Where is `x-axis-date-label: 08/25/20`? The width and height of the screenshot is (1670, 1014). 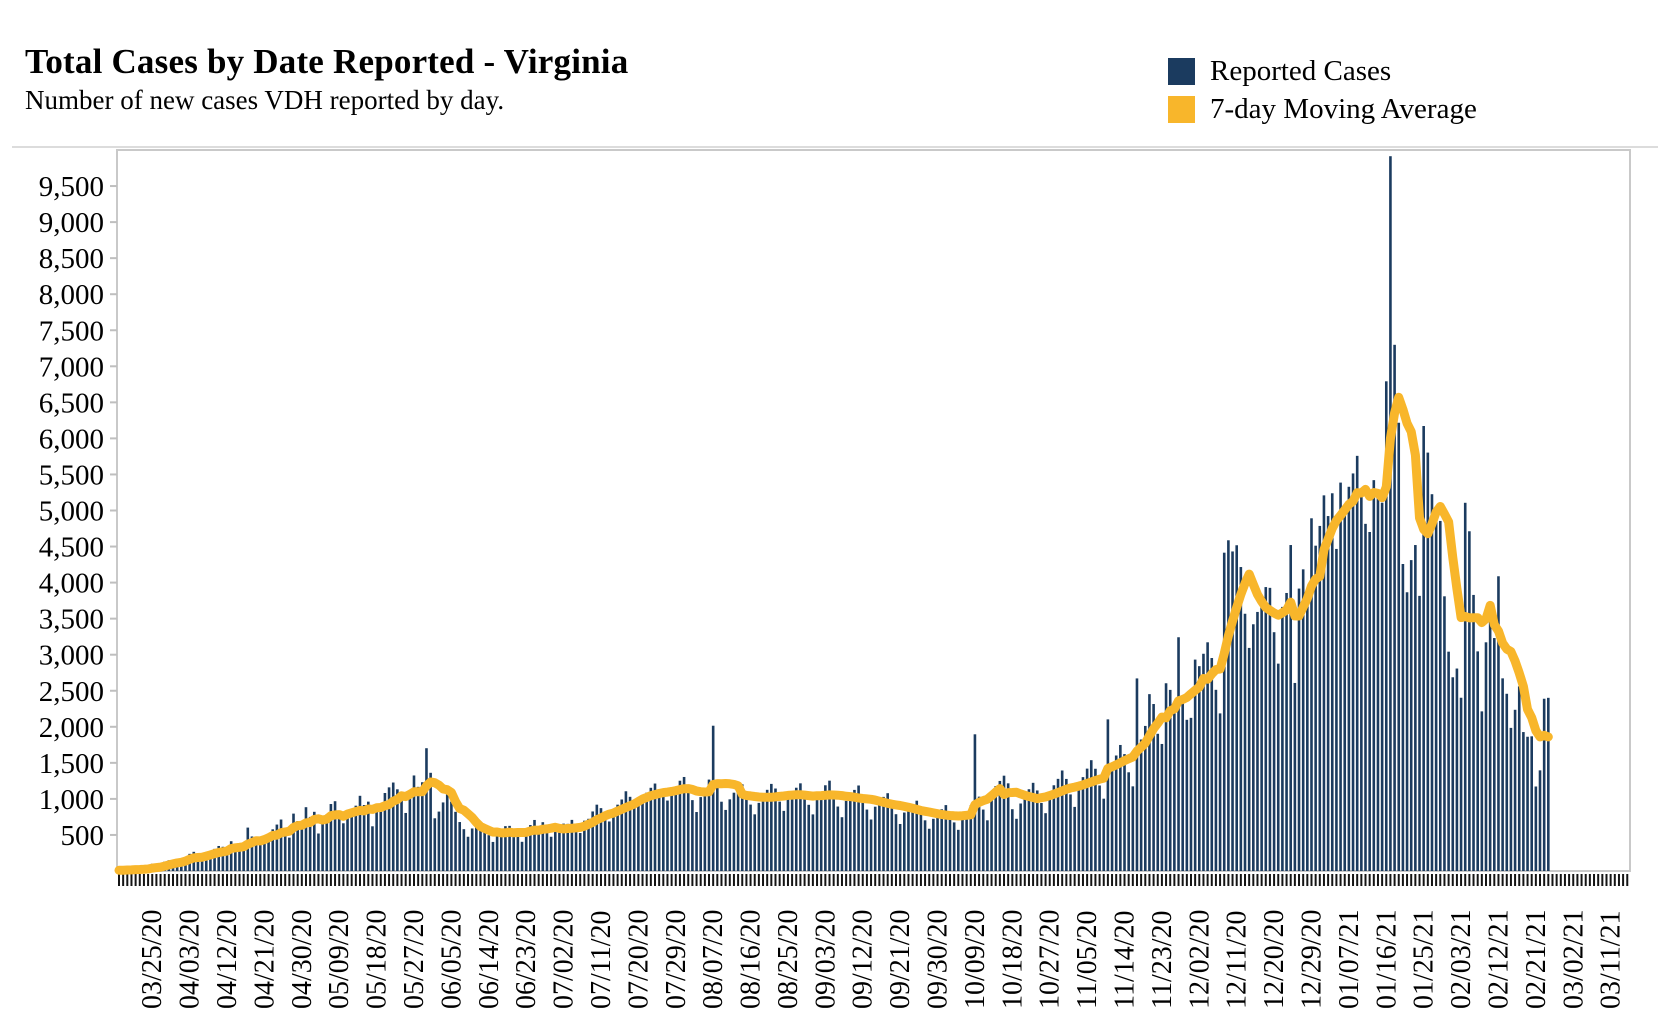 x-axis-date-label: 08/25/20 is located at coordinates (788, 959).